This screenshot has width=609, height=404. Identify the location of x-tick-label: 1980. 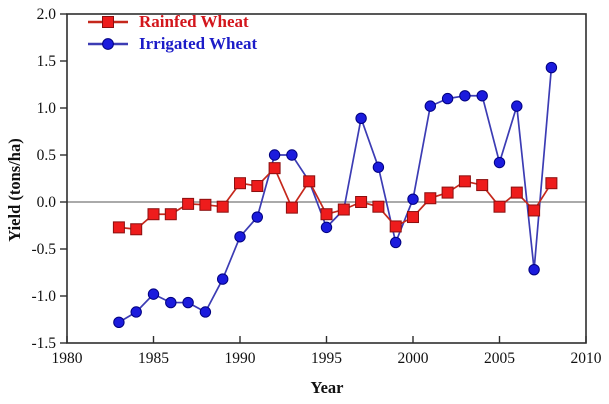
(67, 358).